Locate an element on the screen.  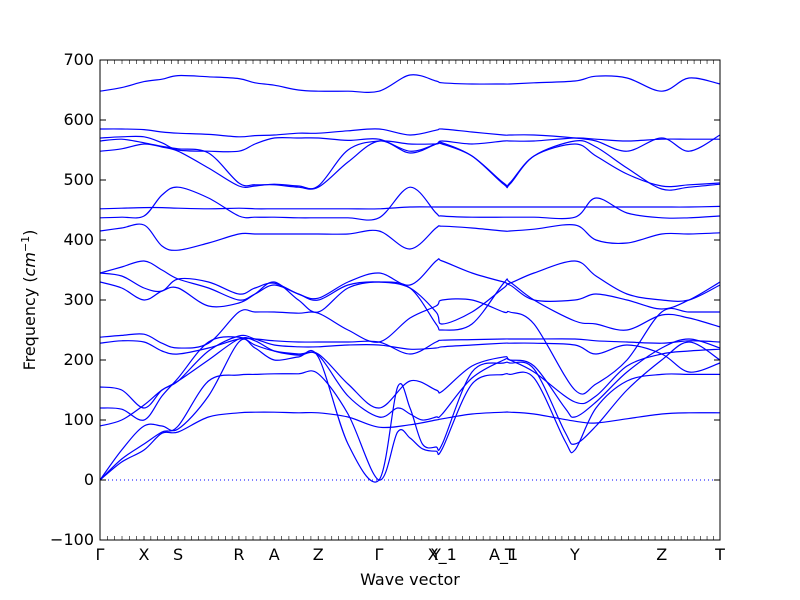
x-tick-label: R is located at coordinates (238, 554).